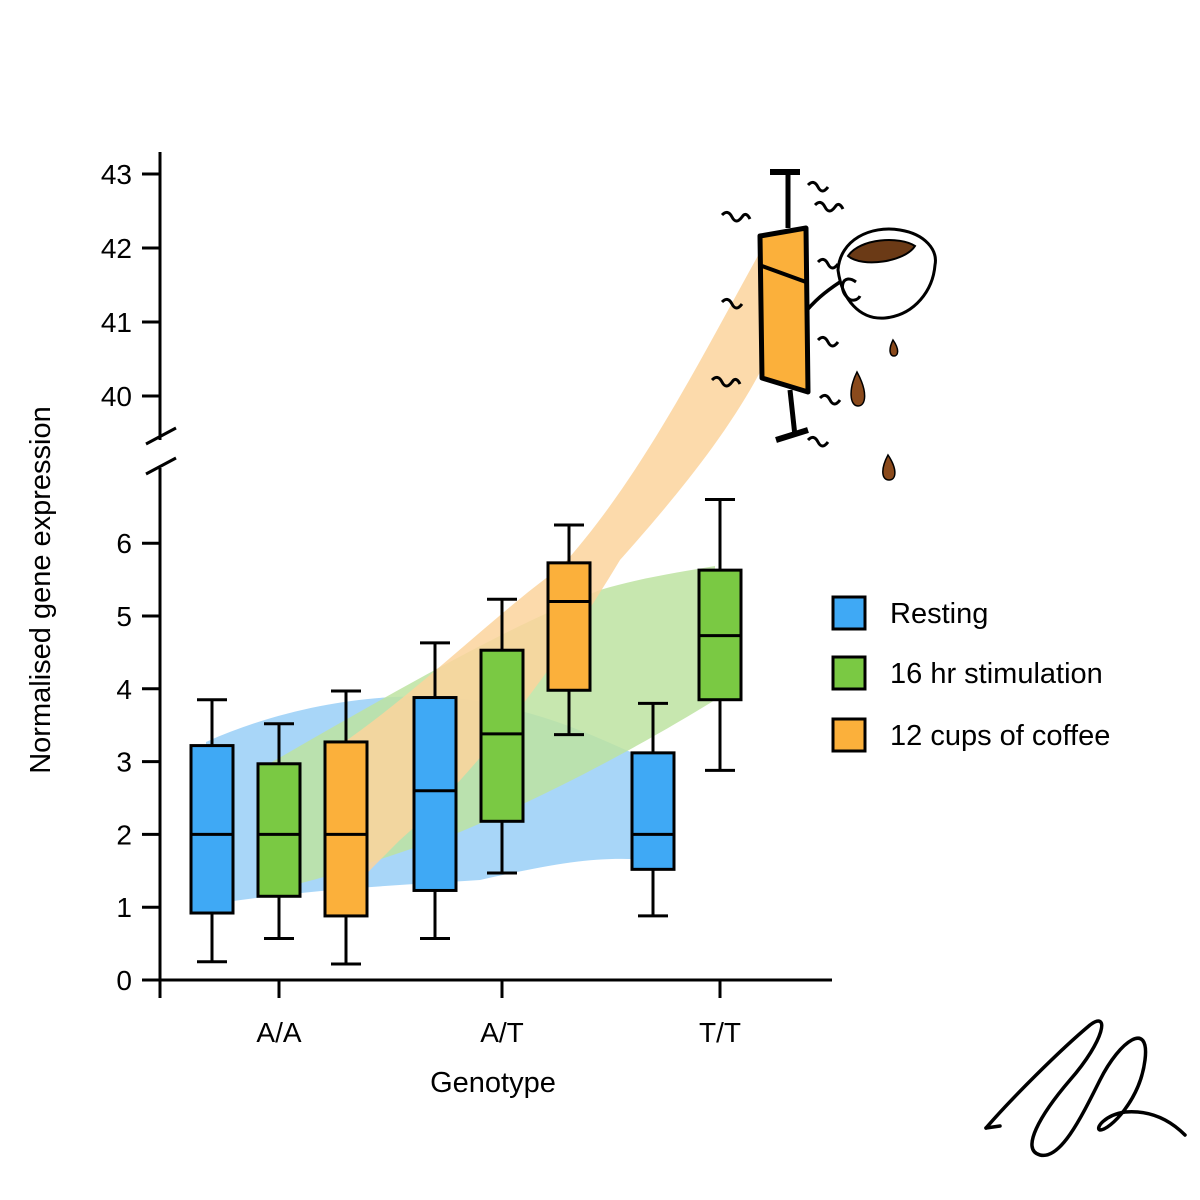 The height and width of the screenshot is (1200, 1200). What do you see at coordinates (124, 907) in the screenshot?
I see `y-tick-label: 1` at bounding box center [124, 907].